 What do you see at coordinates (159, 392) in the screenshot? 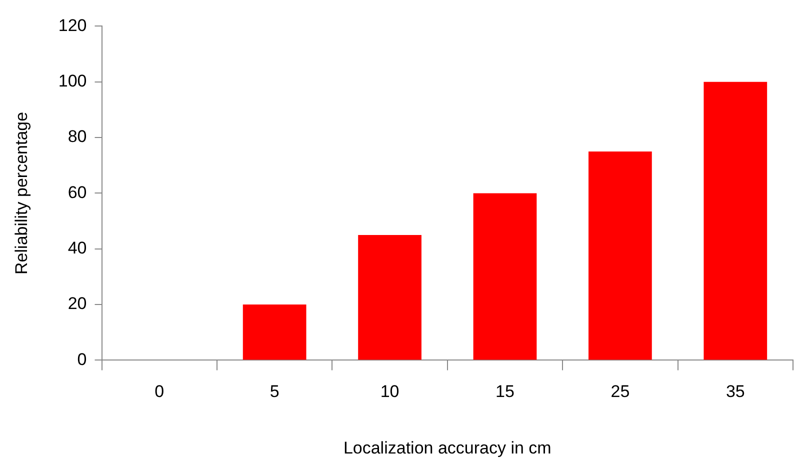
I see `x-tick-label: 0` at bounding box center [159, 392].